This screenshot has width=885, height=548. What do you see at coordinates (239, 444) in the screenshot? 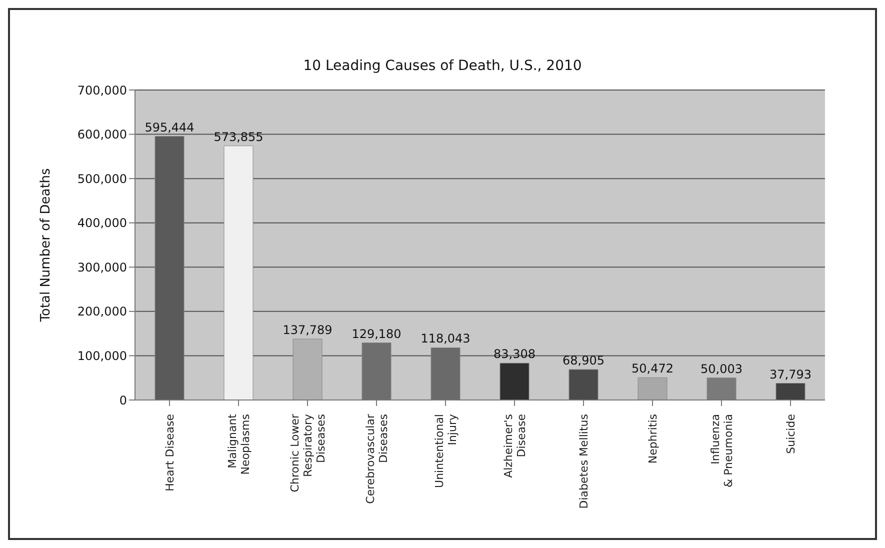
I see `x-tick-label: Malignant Neoplasms` at bounding box center [239, 444].